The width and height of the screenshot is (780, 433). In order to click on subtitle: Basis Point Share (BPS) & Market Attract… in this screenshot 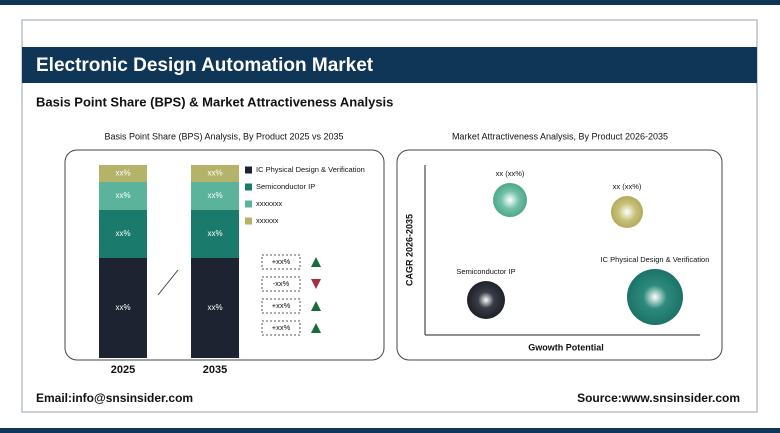, I will do `click(214, 101)`.